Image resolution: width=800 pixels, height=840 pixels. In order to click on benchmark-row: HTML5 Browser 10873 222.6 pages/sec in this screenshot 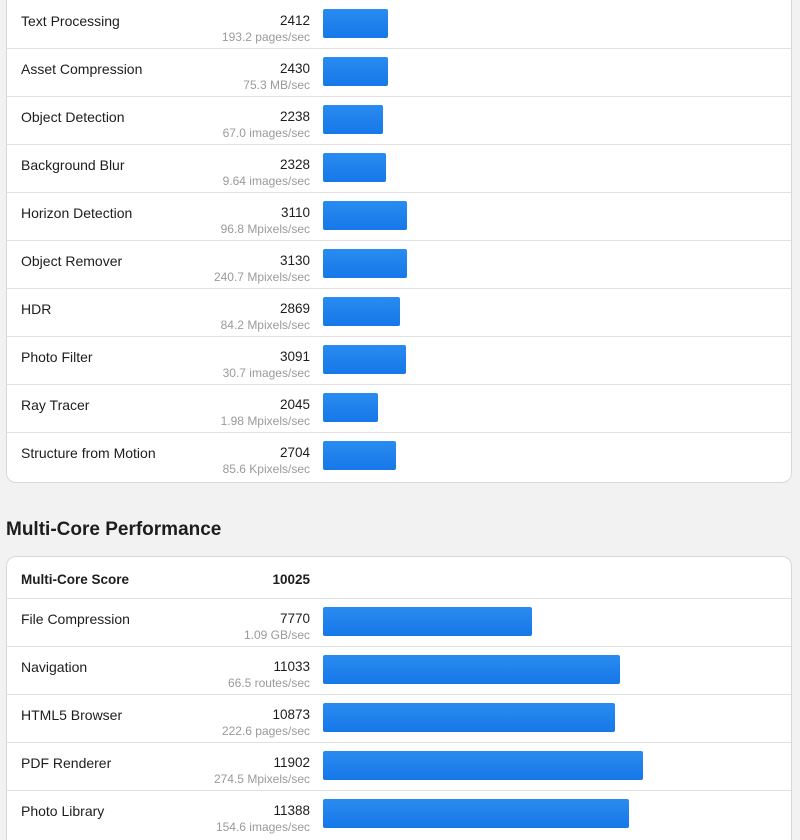, I will do `click(399, 719)`.